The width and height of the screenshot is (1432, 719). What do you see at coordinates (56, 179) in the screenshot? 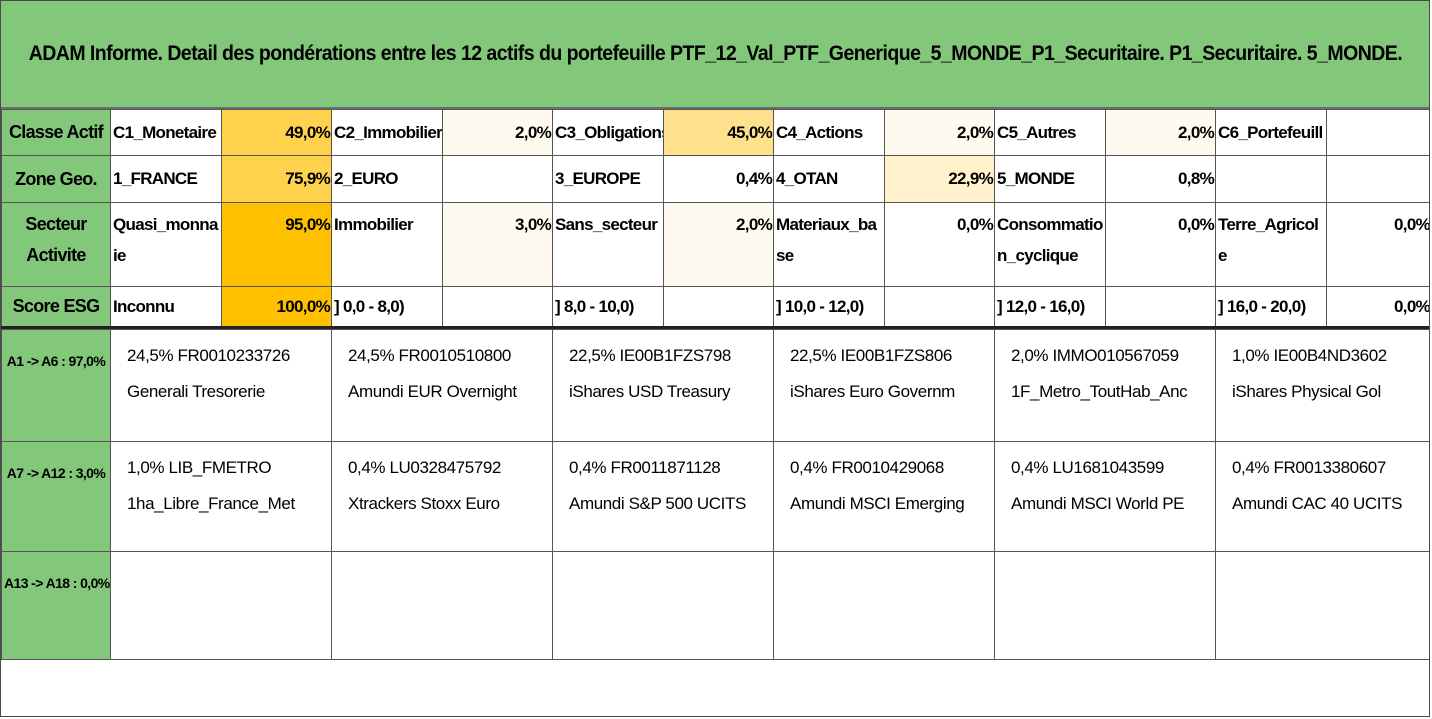
I see `row-header-zone-geo: Zone Geo.` at bounding box center [56, 179].